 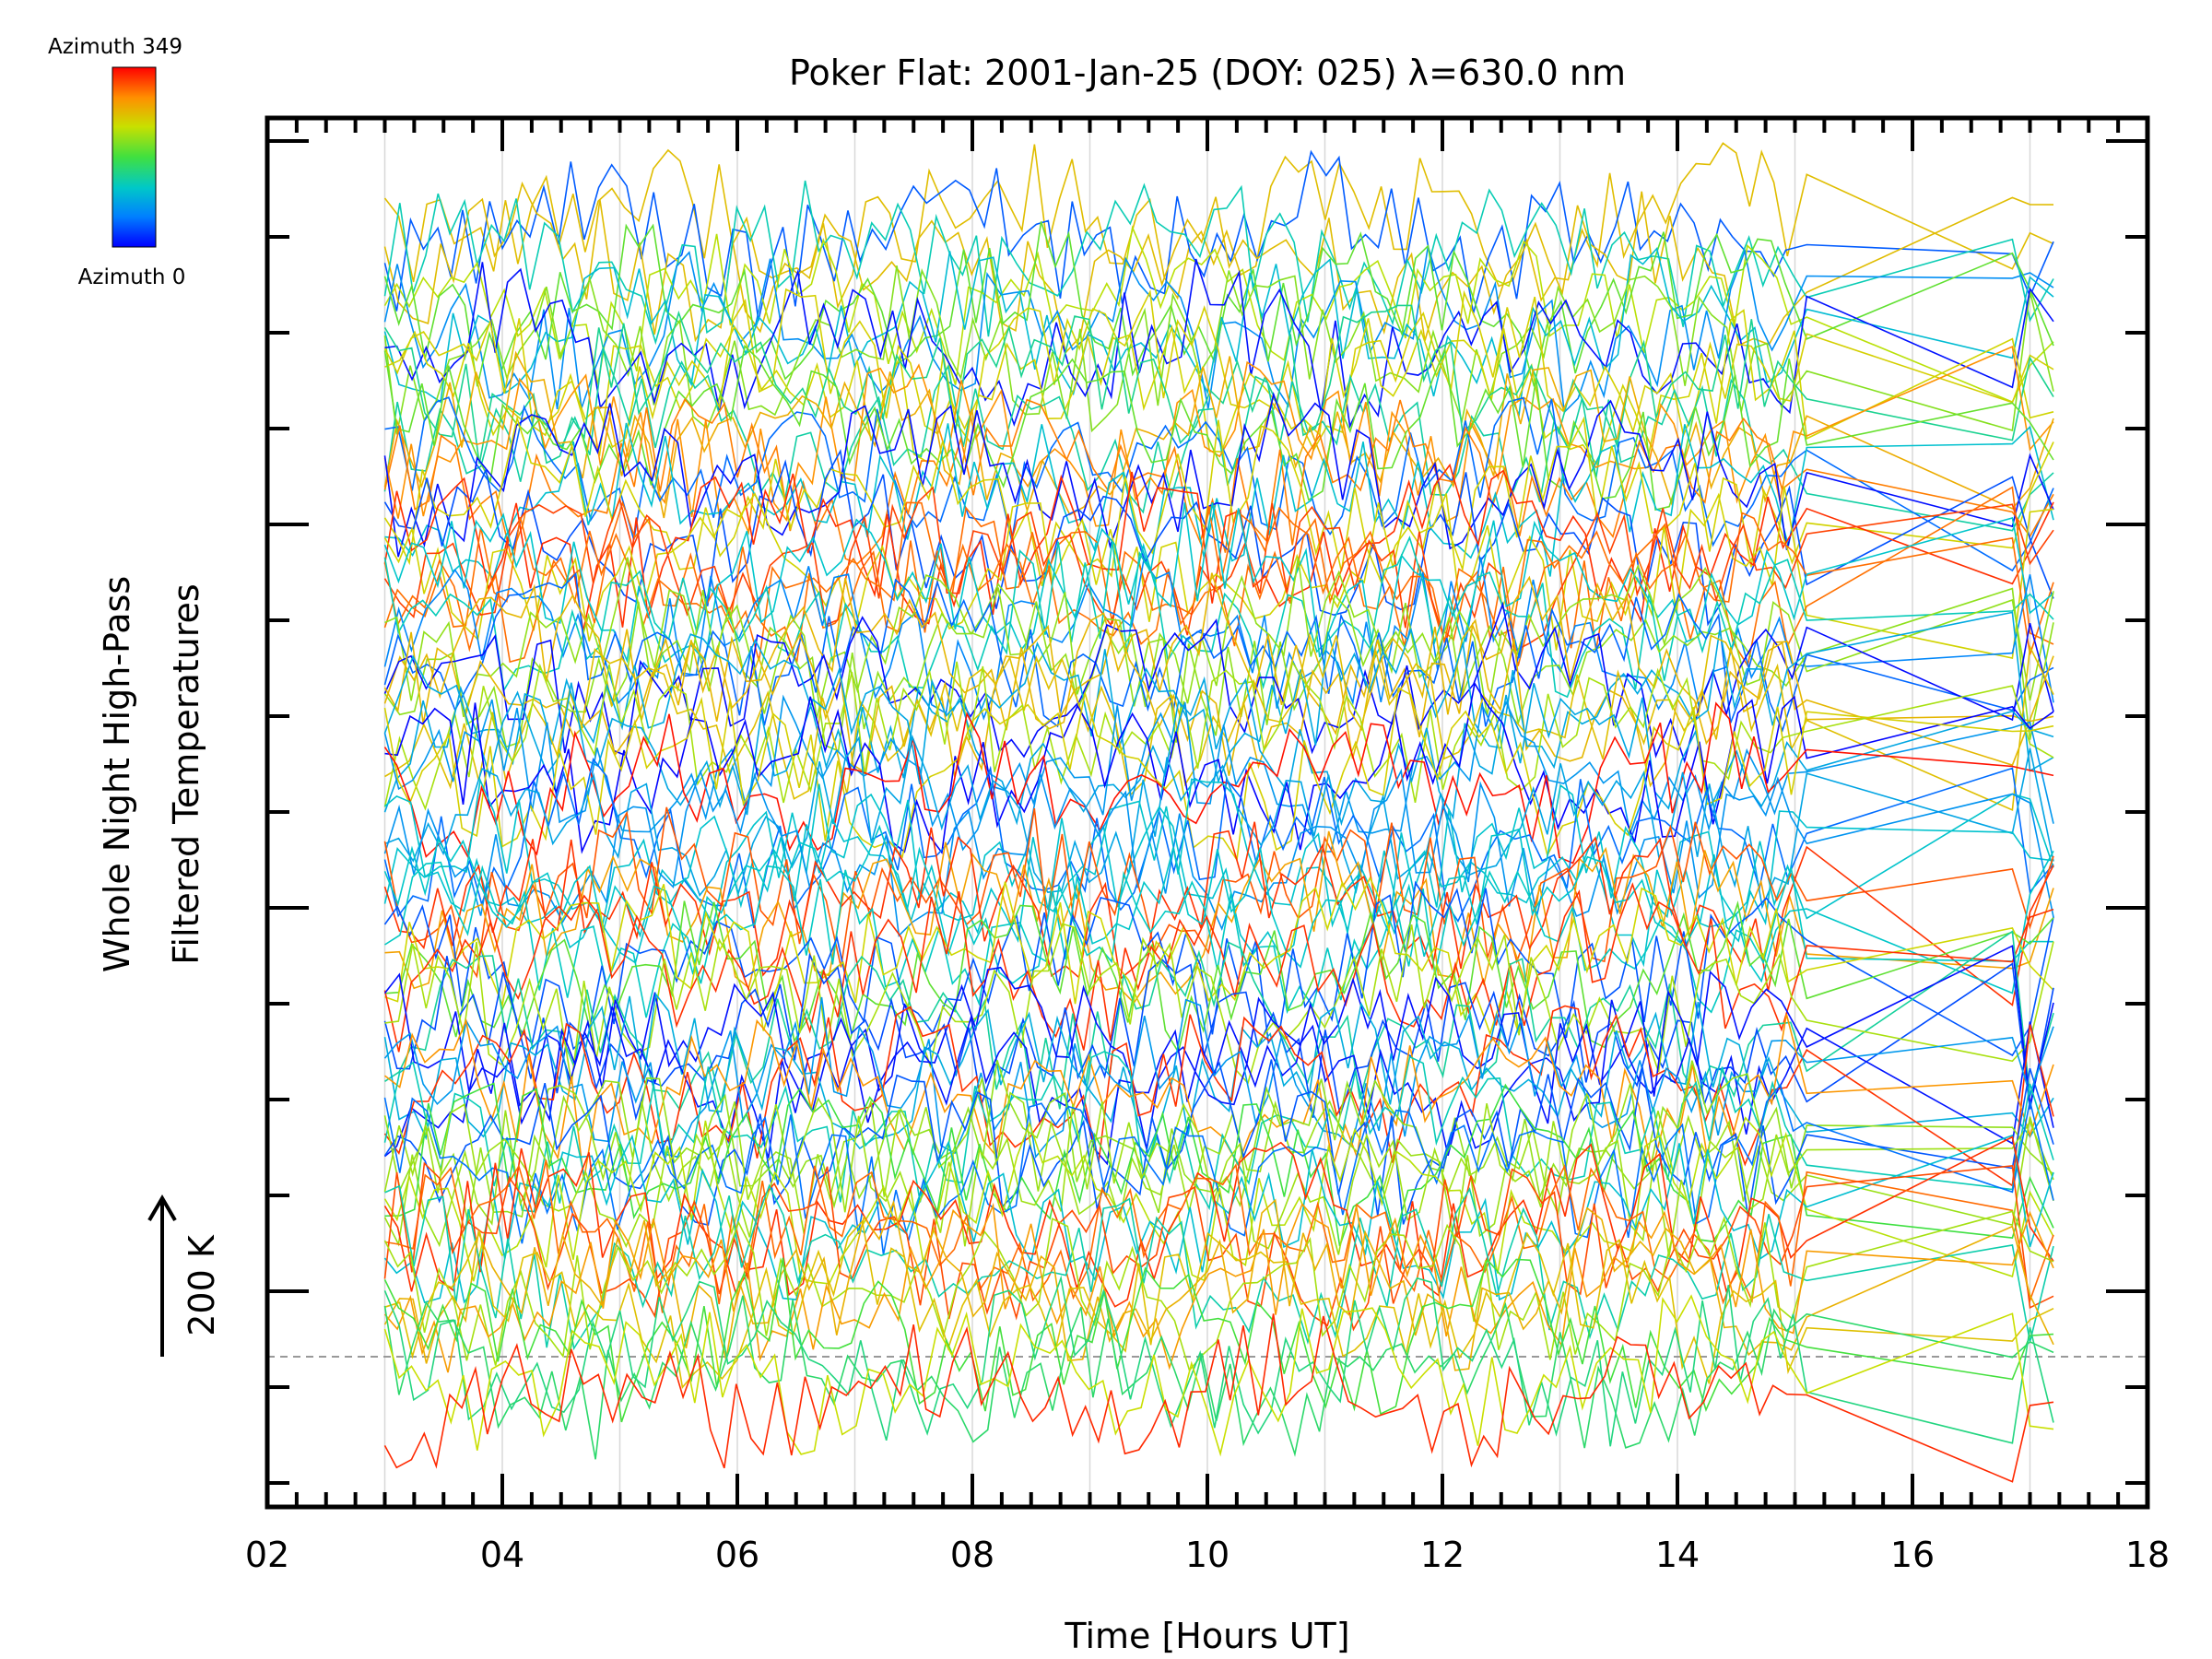 What do you see at coordinates (1206, 1636) in the screenshot?
I see `x-axis-label: Time [Hours UT]` at bounding box center [1206, 1636].